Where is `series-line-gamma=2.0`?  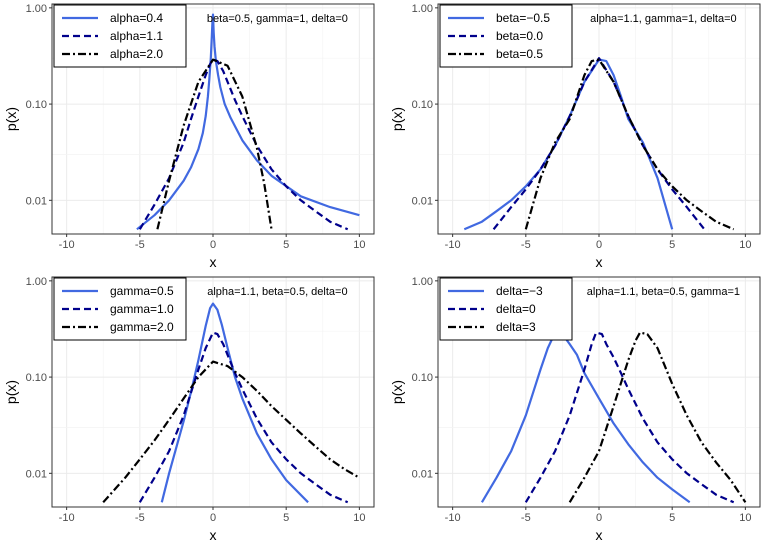
series-line-gamma=2.0 is located at coordinates (231, 432).